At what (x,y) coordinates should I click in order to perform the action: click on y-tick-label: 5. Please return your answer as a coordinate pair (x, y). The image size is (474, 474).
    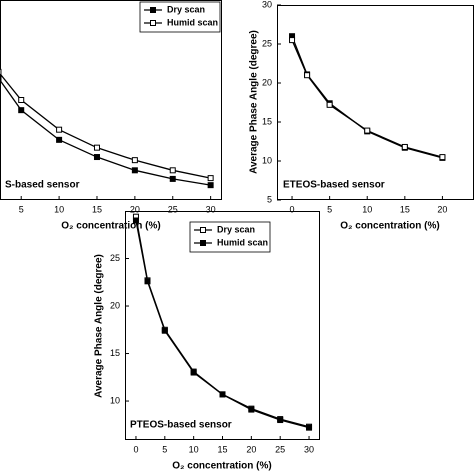
    Looking at the image, I should click on (269, 199).